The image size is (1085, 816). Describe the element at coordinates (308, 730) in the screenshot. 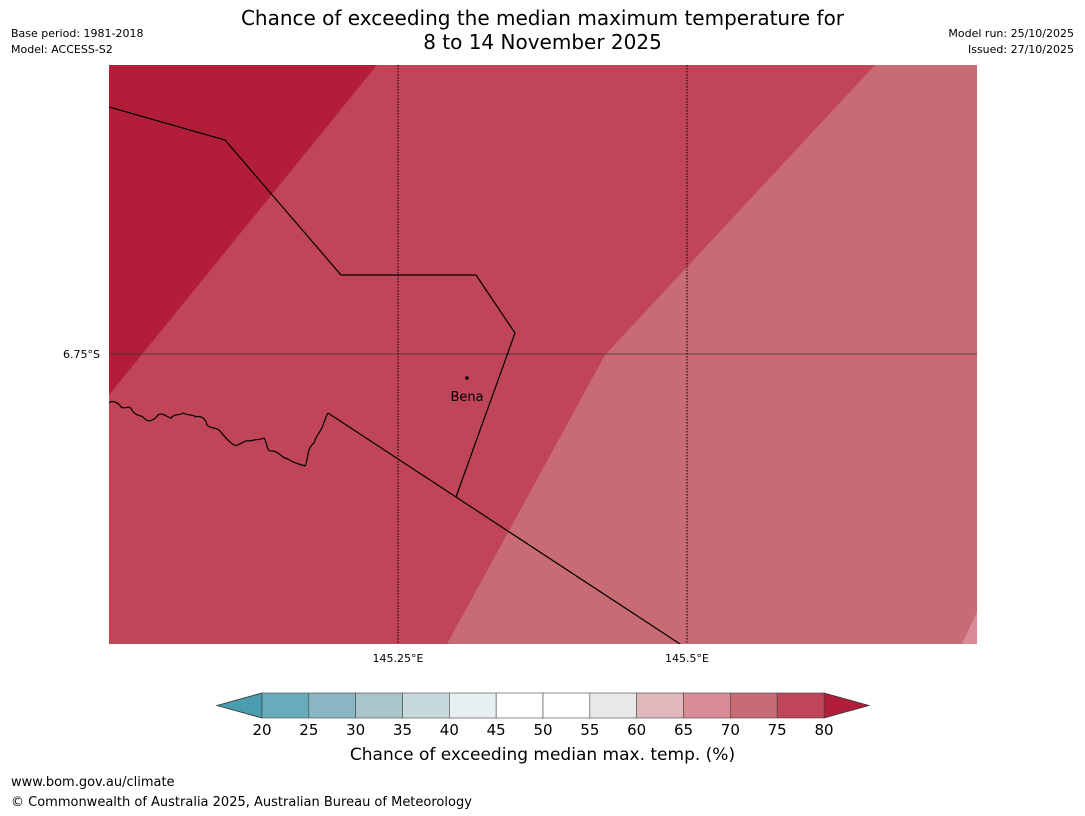

I see `colorbar-tick-label: 25` at that location.